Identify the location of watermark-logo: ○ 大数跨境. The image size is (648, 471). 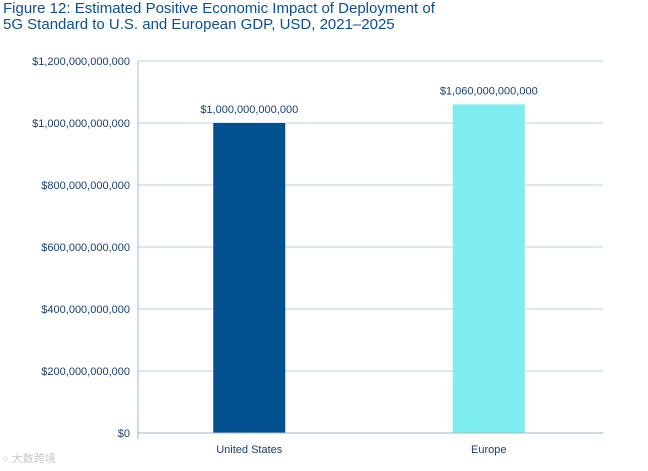
(29, 458).